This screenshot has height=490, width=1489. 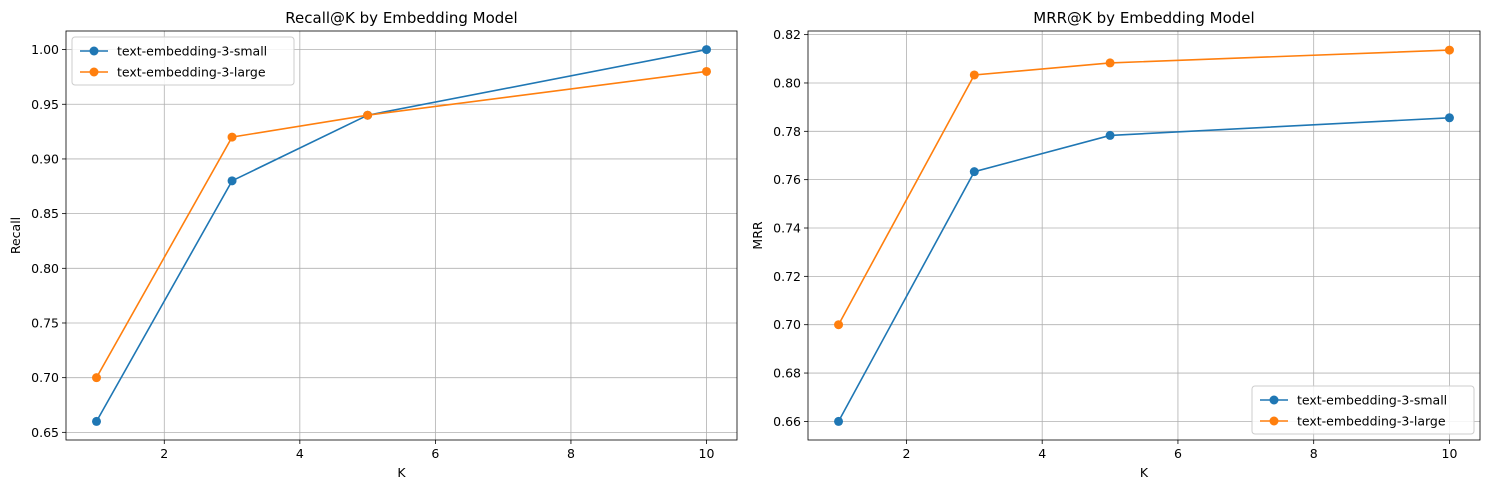 What do you see at coordinates (45, 49) in the screenshot?
I see `y-tick-label: 1.00` at bounding box center [45, 49].